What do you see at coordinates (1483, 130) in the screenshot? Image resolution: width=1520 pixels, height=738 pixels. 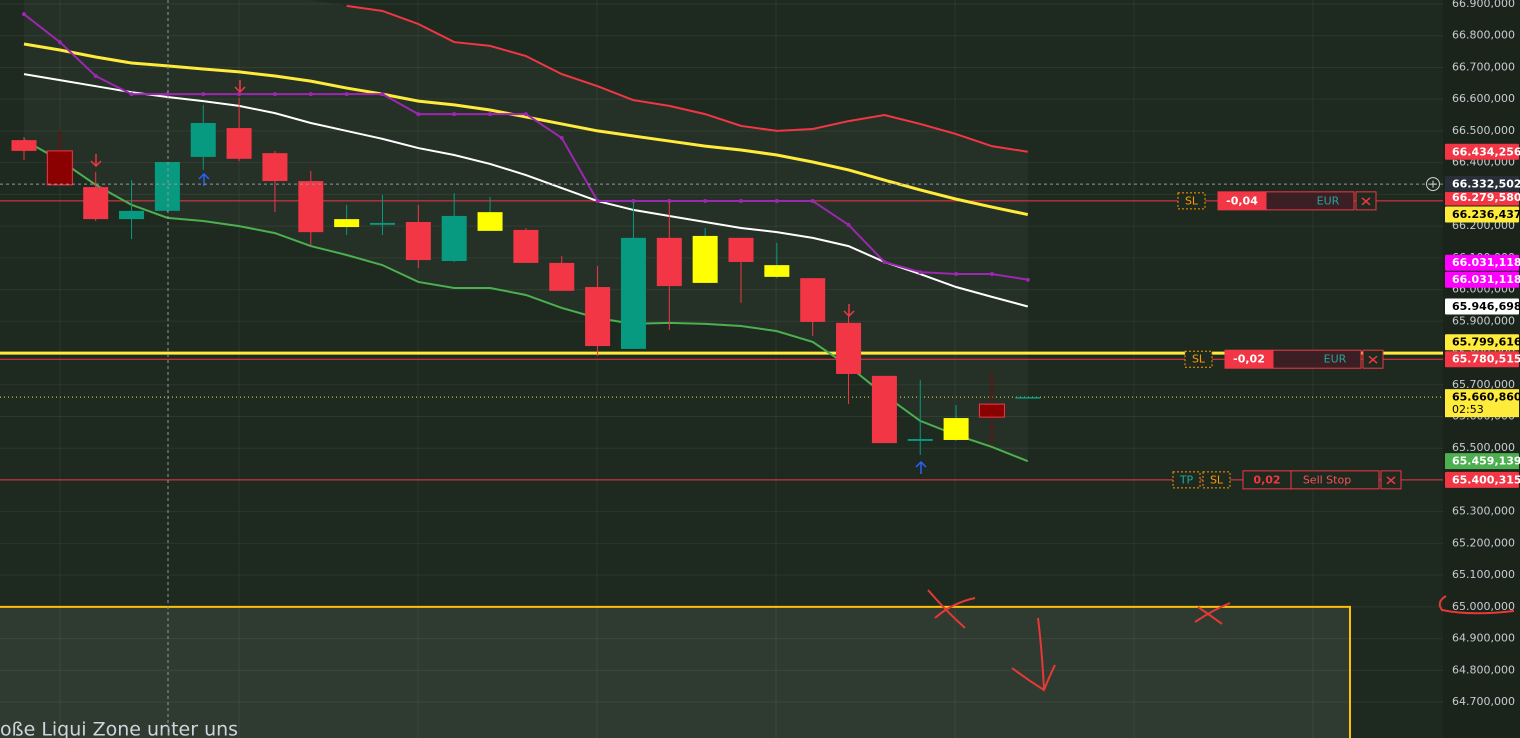 I see `y-tick-label: 66.500,000` at bounding box center [1483, 130].